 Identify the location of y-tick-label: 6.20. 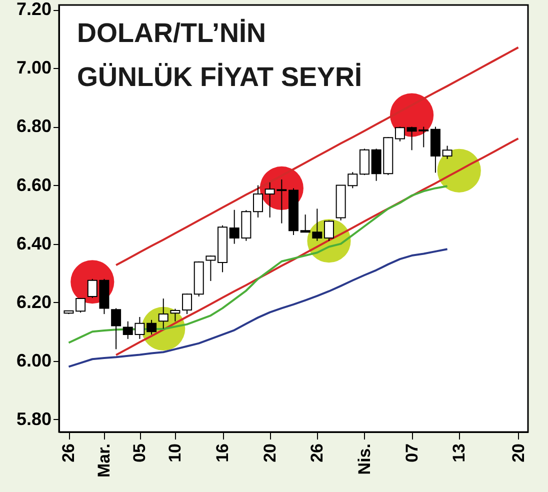
(34, 302).